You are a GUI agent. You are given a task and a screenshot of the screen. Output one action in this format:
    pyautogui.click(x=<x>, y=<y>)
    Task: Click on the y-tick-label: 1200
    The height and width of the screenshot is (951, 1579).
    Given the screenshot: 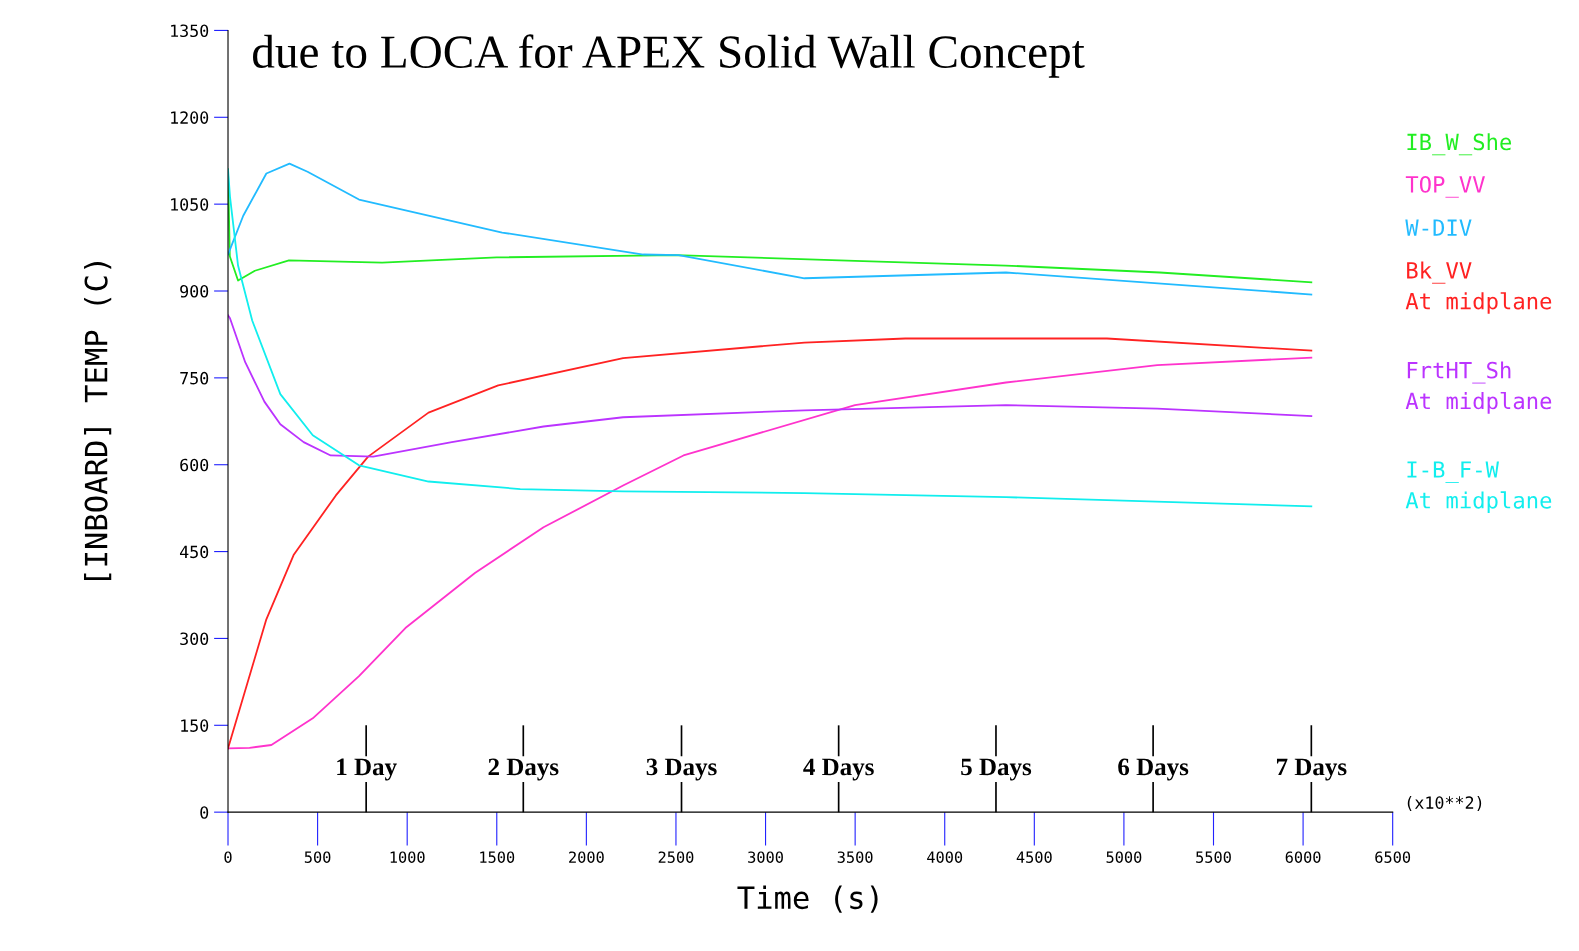 What is the action you would take?
    pyautogui.click(x=190, y=117)
    